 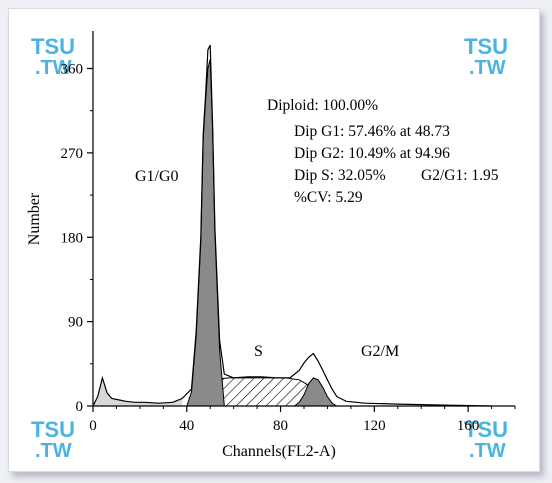 What do you see at coordinates (186, 426) in the screenshot?
I see `x-tick-label: 40` at bounding box center [186, 426].